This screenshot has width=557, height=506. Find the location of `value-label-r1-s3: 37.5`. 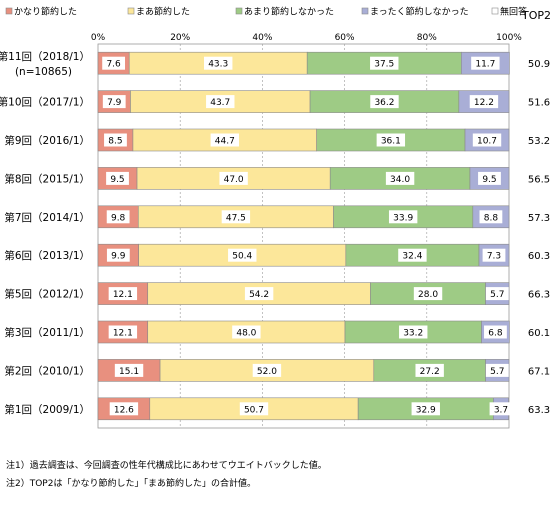

value-label-r1-s3: 37.5 is located at coordinates (384, 65).